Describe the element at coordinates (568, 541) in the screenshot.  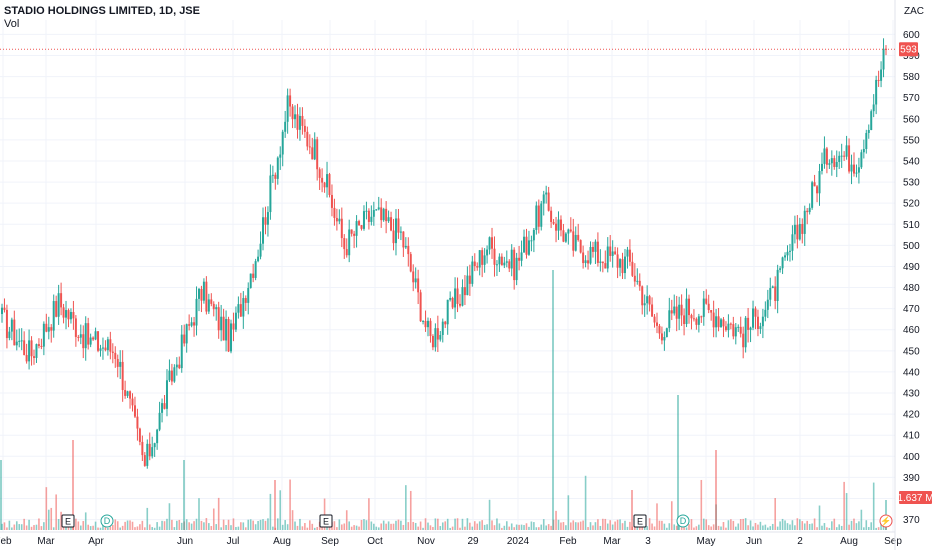
I see `x-tick-label: Feb` at that location.